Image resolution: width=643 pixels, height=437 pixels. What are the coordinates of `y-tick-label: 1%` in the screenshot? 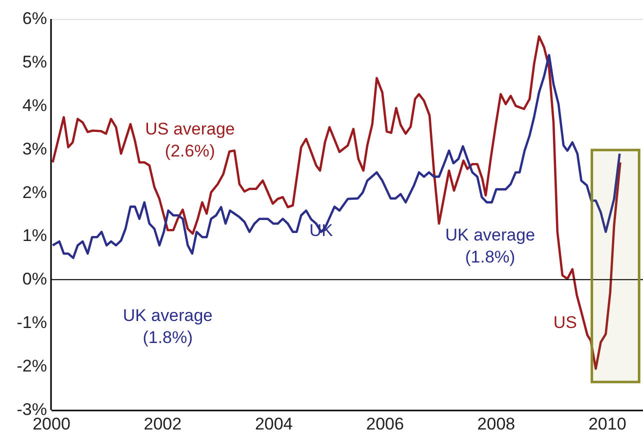 It's located at (34, 236).